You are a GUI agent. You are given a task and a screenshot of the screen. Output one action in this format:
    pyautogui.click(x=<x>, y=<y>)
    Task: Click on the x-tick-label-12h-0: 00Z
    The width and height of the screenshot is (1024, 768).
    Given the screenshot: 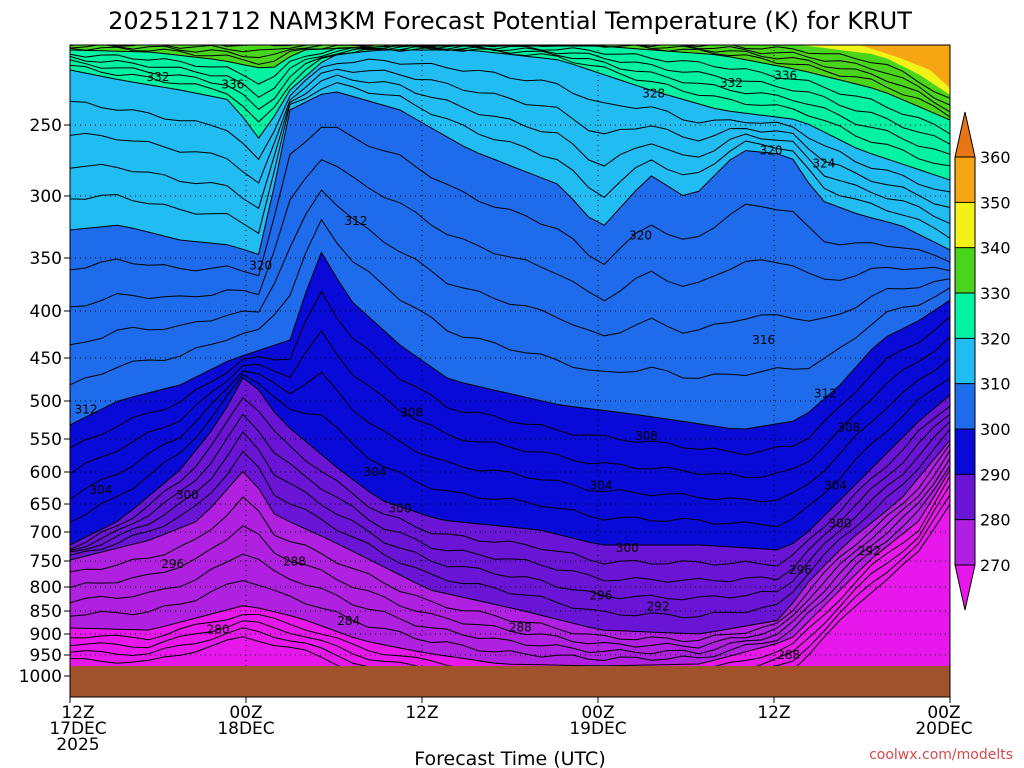 What is the action you would take?
    pyautogui.click(x=245, y=713)
    